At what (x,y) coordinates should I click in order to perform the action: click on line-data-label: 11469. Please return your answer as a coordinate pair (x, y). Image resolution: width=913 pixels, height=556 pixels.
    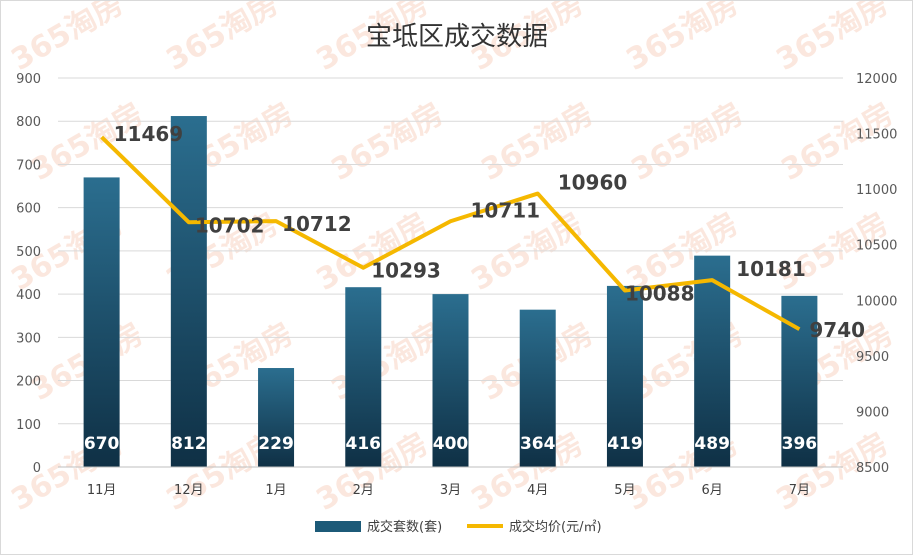
    Looking at the image, I should click on (149, 134).